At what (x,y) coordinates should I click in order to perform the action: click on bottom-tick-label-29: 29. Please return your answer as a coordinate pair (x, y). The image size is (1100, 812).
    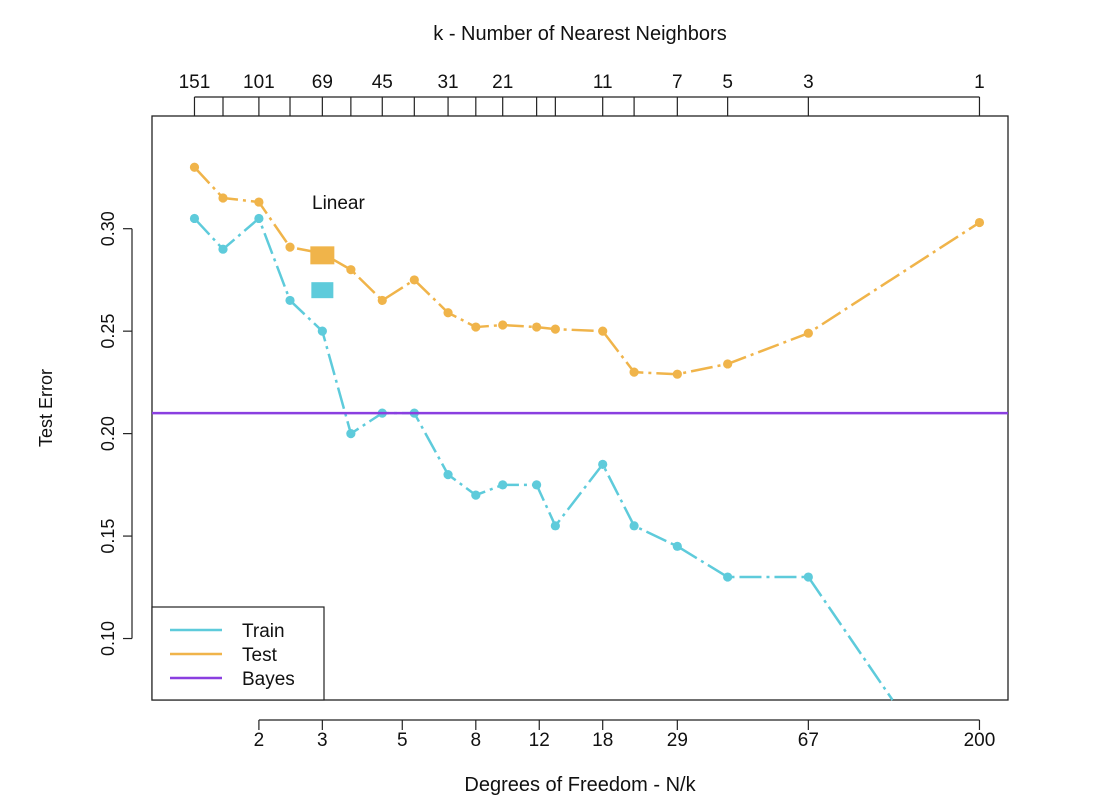
    Looking at the image, I should click on (677, 740).